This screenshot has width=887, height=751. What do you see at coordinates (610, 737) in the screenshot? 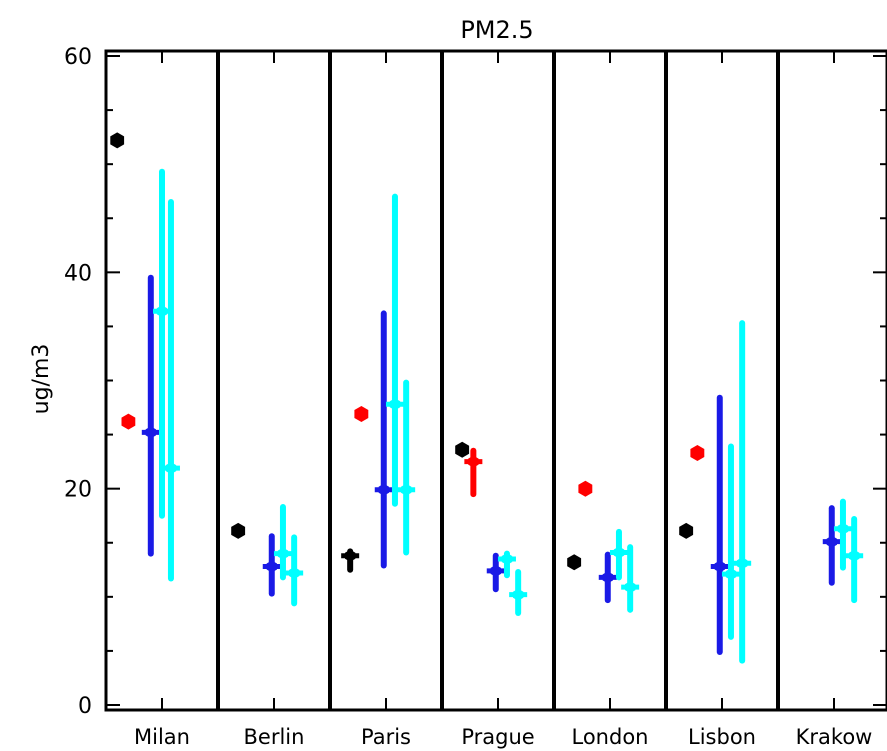
I see `x-tick-label: London` at bounding box center [610, 737].